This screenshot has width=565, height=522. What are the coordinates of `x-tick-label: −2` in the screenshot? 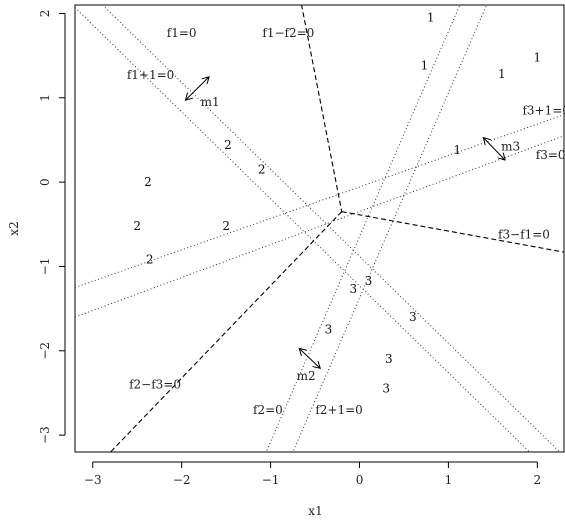 It's located at (182, 480).